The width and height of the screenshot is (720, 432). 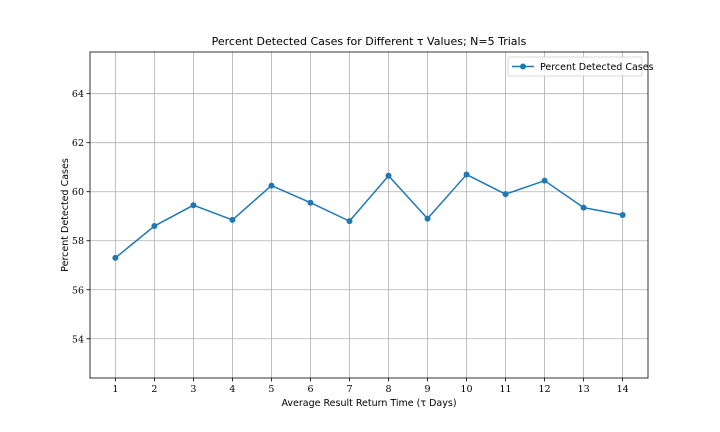 What do you see at coordinates (584, 389) in the screenshot?
I see `x-tick-label: 13` at bounding box center [584, 389].